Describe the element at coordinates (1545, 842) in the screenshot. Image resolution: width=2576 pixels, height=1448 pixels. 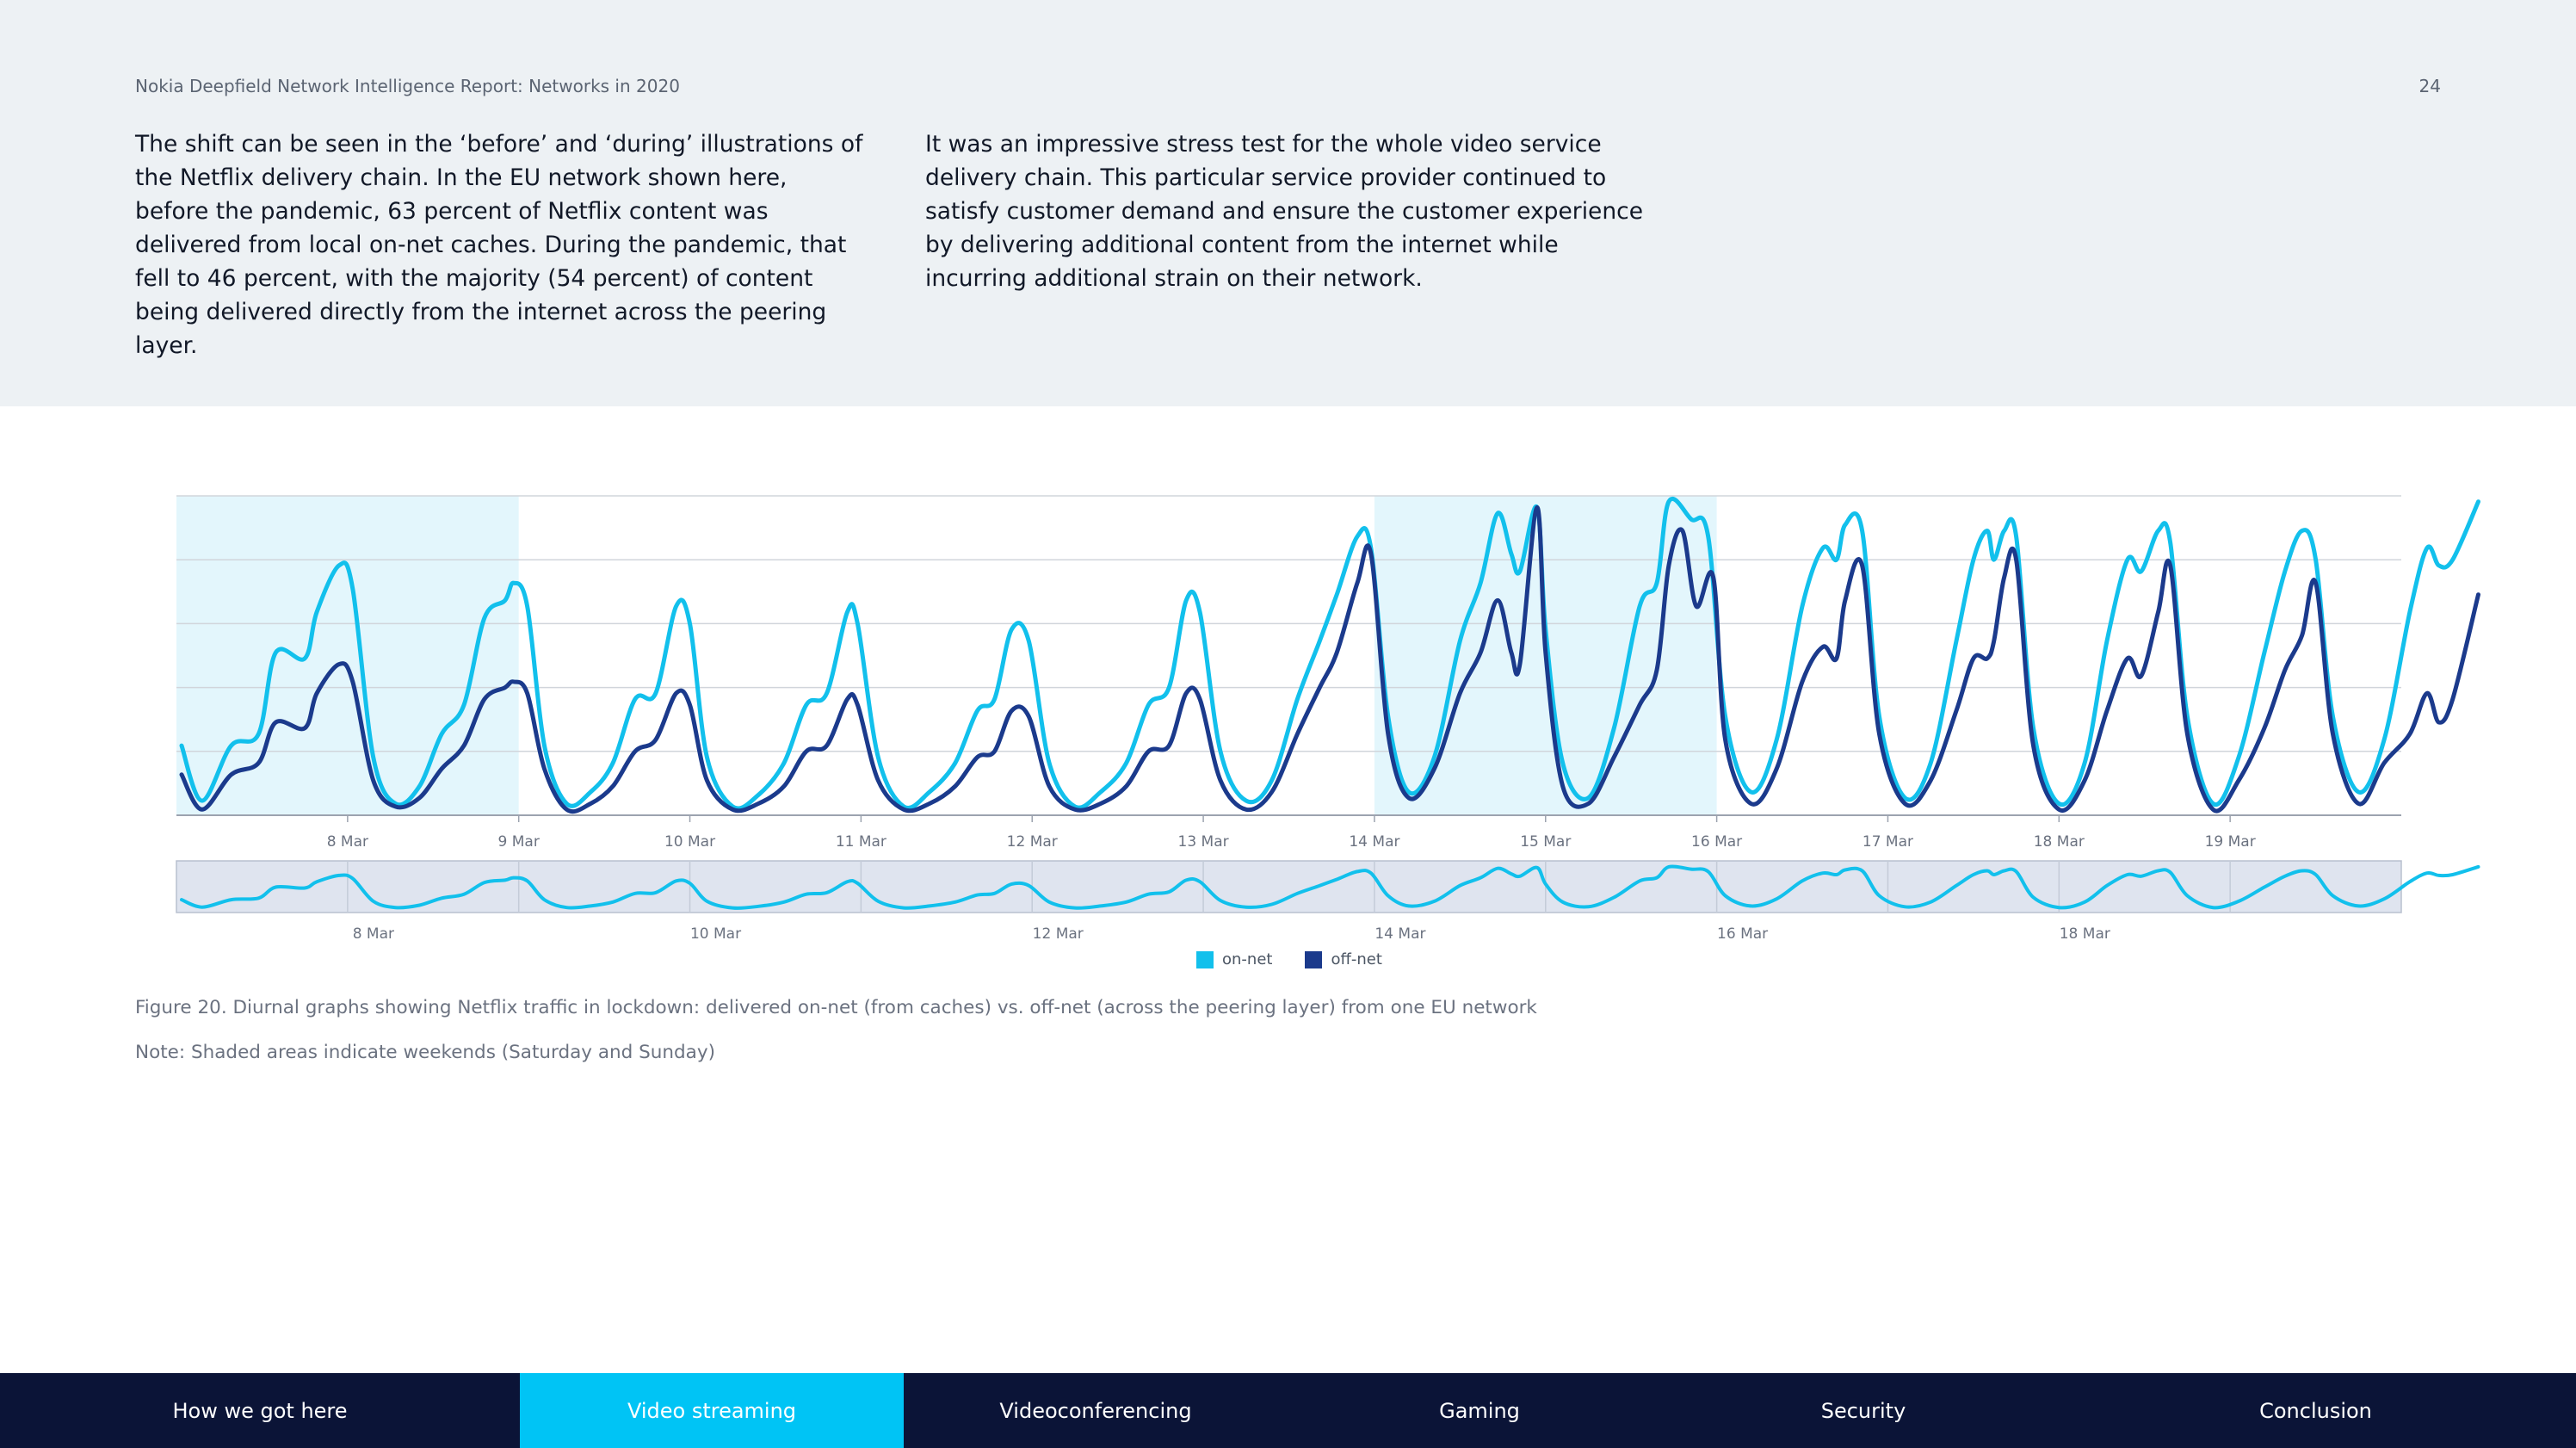
I see `x-tick-label: 15 Mar` at that location.